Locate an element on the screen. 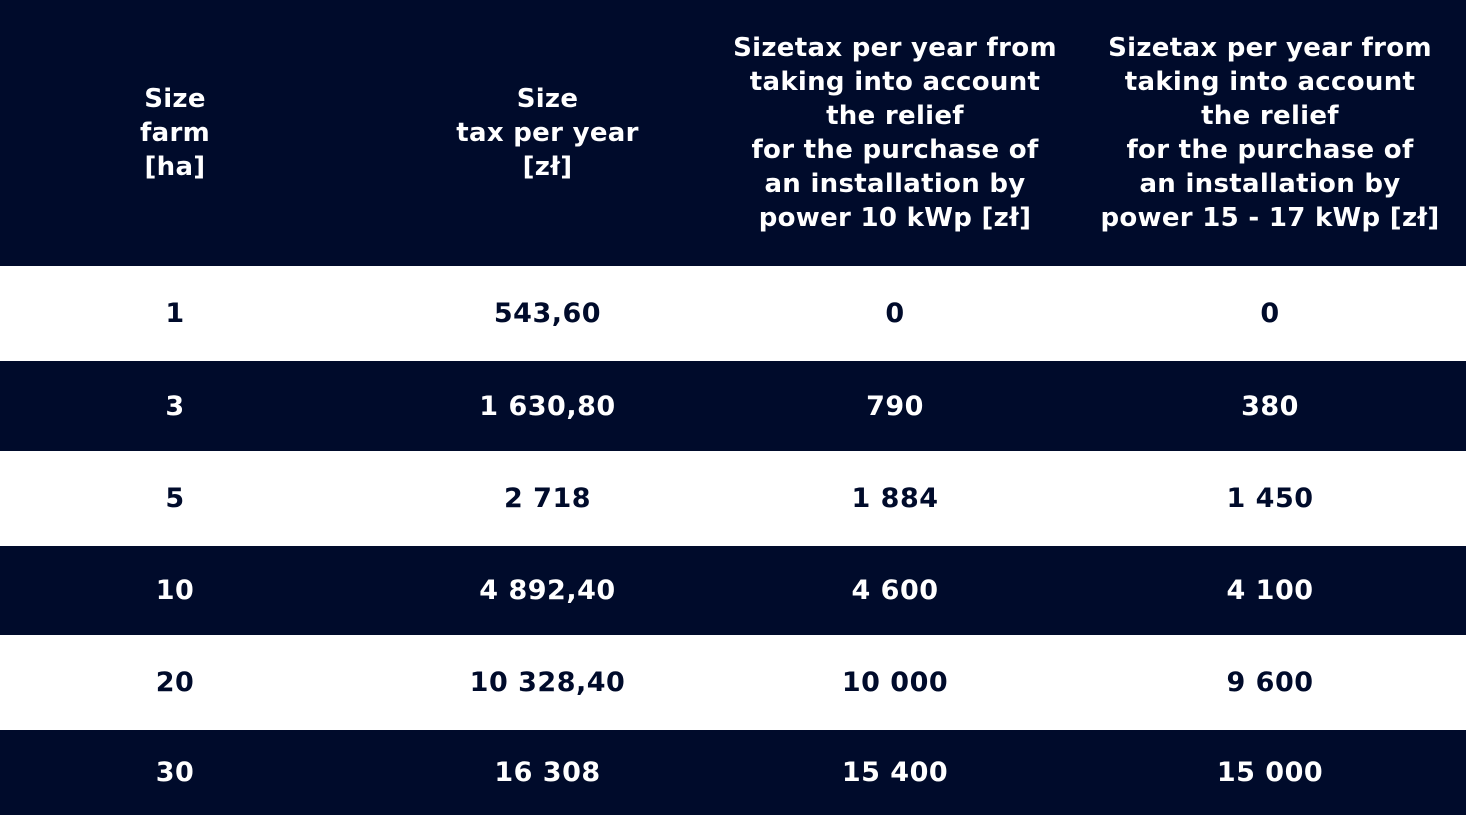  tax-relief-10kwp-cell: 0 is located at coordinates (895, 313).